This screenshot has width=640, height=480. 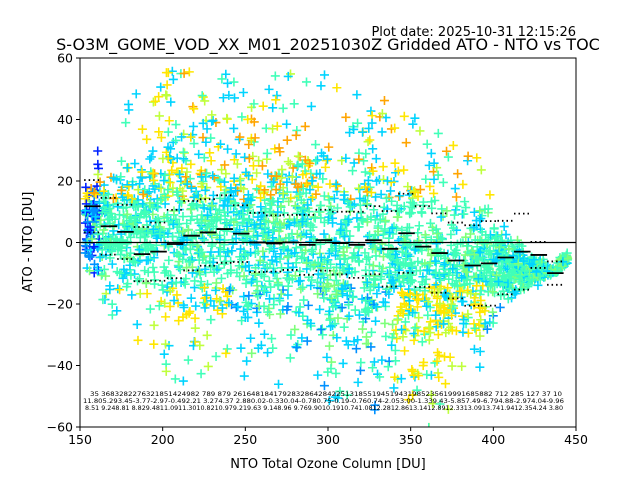 What do you see at coordinates (65, 181) in the screenshot?
I see `y-tick-label: 20` at bounding box center [65, 181].